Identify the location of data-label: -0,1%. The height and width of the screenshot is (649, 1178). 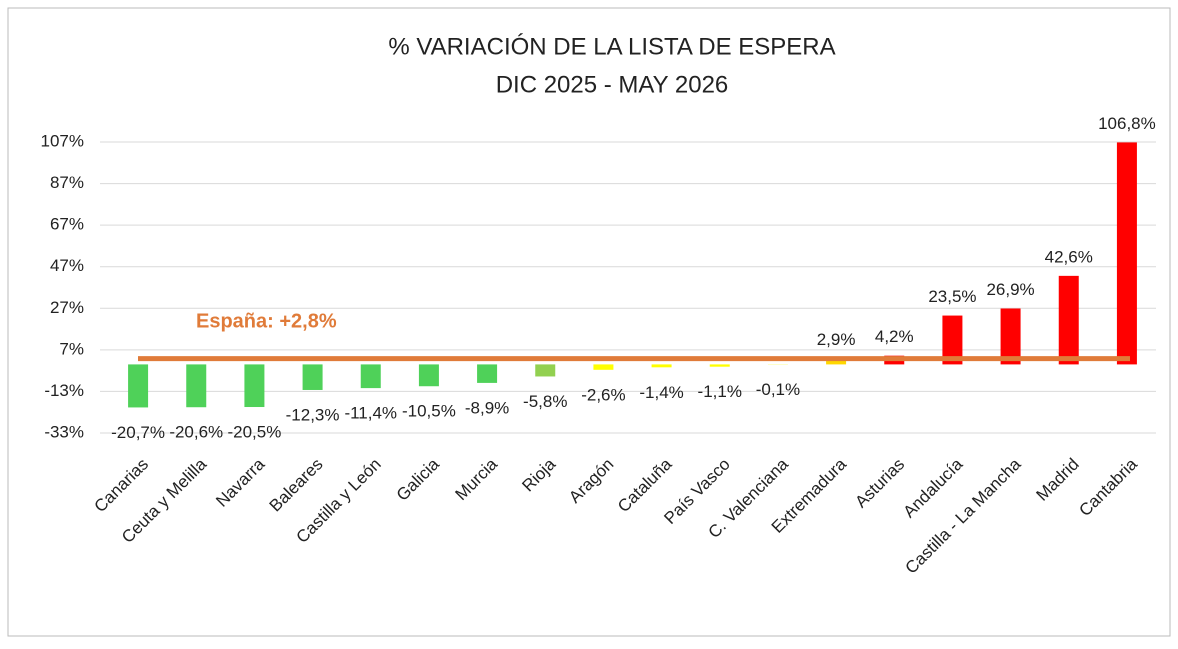
(778, 389).